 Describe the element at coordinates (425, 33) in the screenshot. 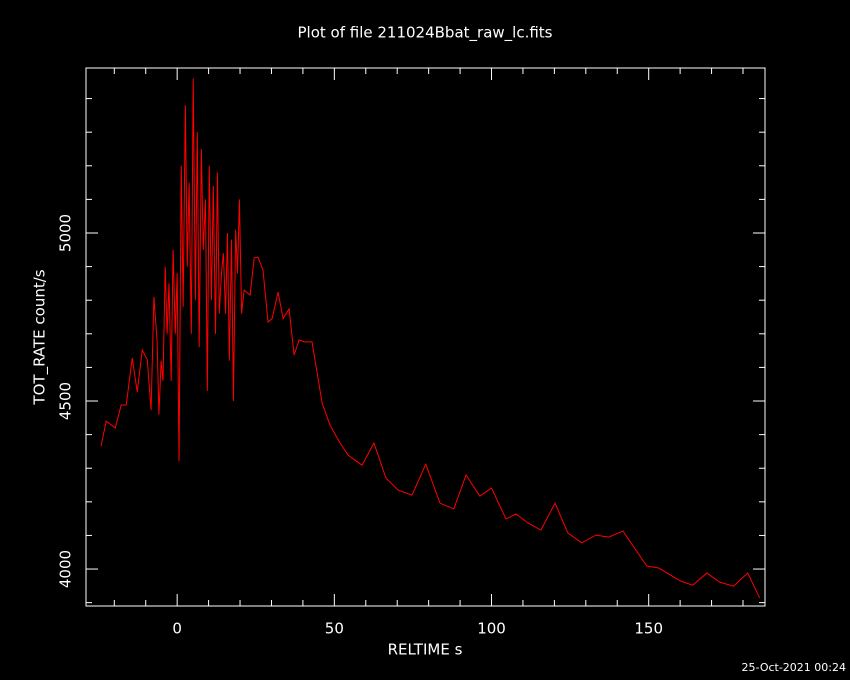

I see `chart-title: Plot of file 211024Bbat_raw_lc.fits` at that location.